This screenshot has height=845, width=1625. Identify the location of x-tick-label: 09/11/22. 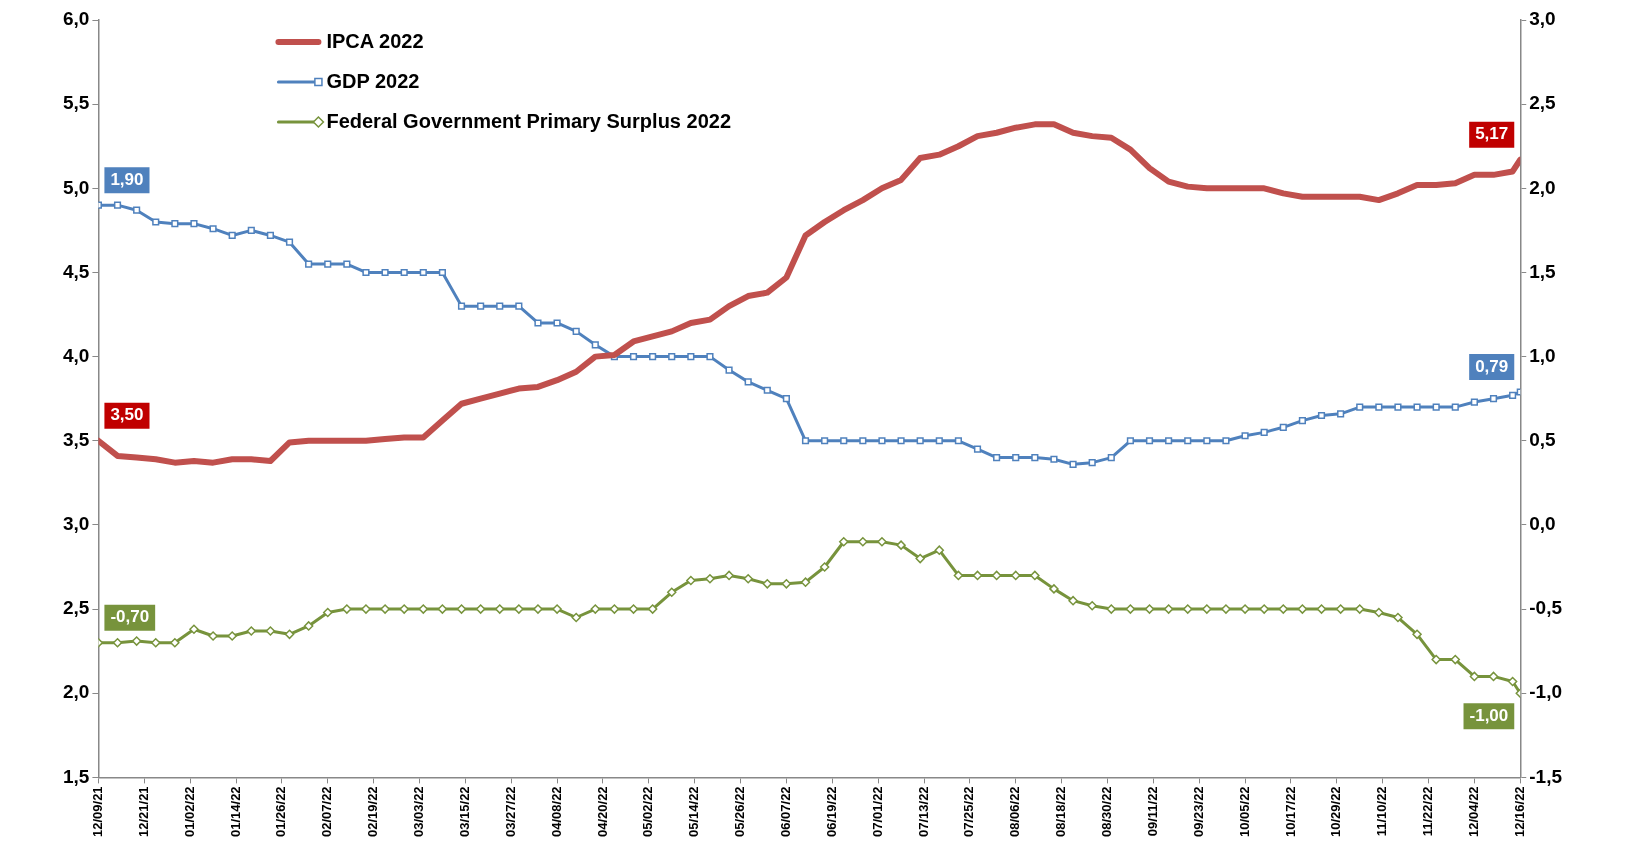
(1152, 811).